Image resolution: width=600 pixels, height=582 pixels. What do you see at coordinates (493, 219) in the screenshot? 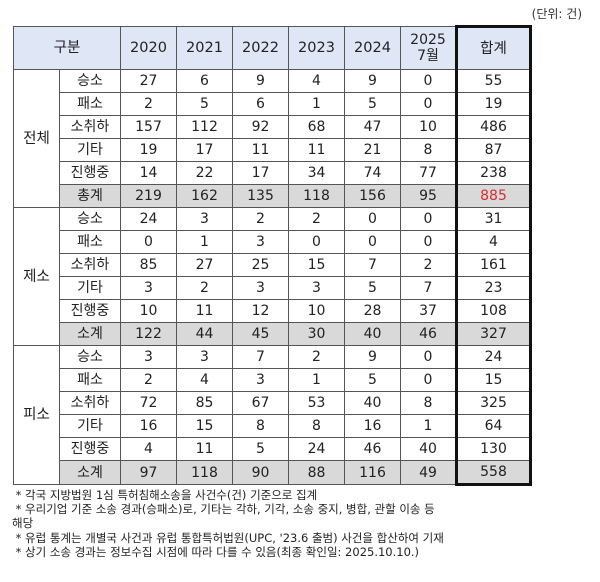
I see `total-cell: 31` at bounding box center [493, 219].